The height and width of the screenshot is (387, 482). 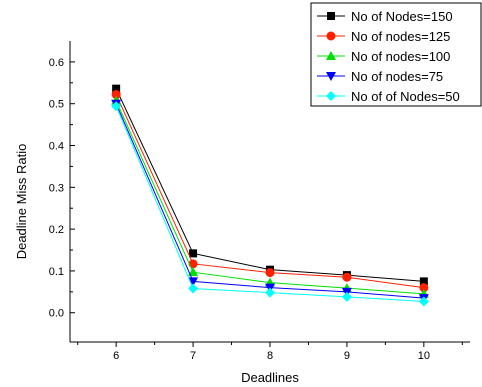 I want to click on y-tick-label: 0.2, so click(x=56, y=230).